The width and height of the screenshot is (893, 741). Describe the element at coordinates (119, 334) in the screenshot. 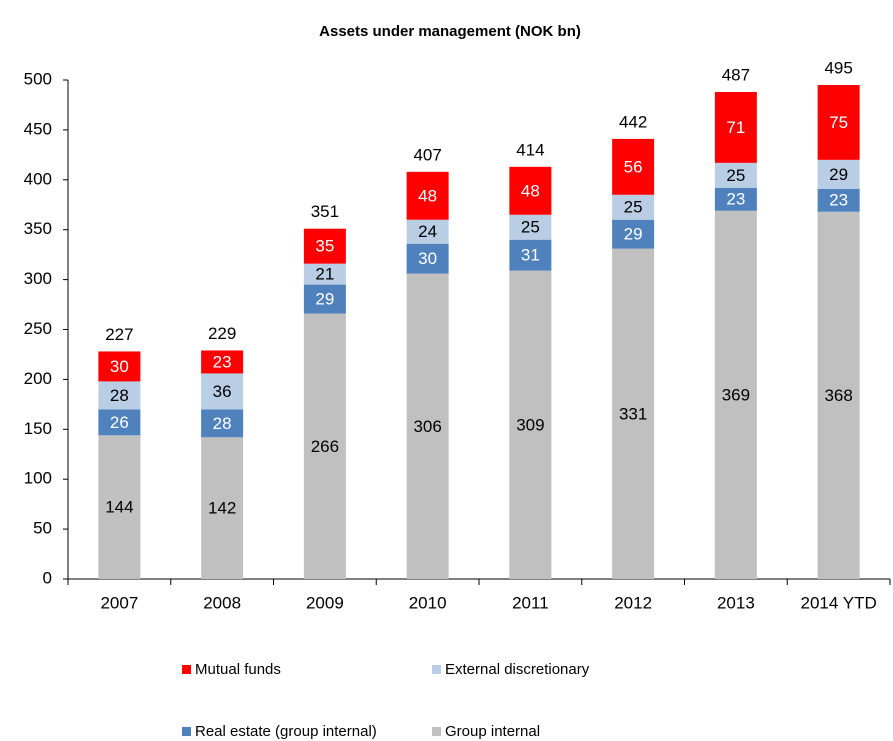

I see `total-label: 227` at that location.